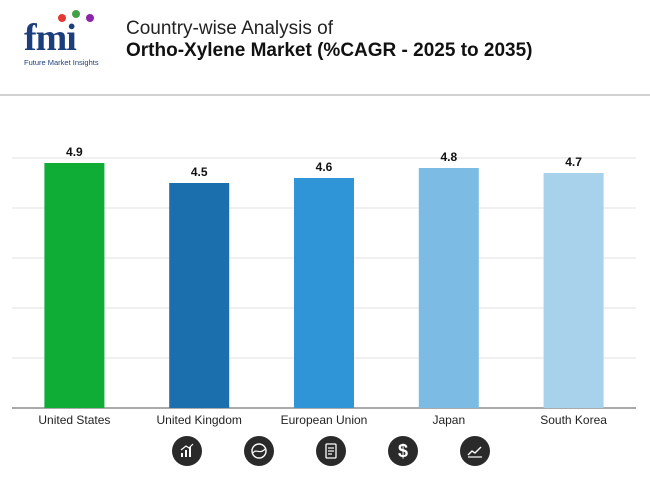 The height and width of the screenshot is (480, 650). Describe the element at coordinates (187, 451) in the screenshot. I see `bar-chart-icon` at that location.